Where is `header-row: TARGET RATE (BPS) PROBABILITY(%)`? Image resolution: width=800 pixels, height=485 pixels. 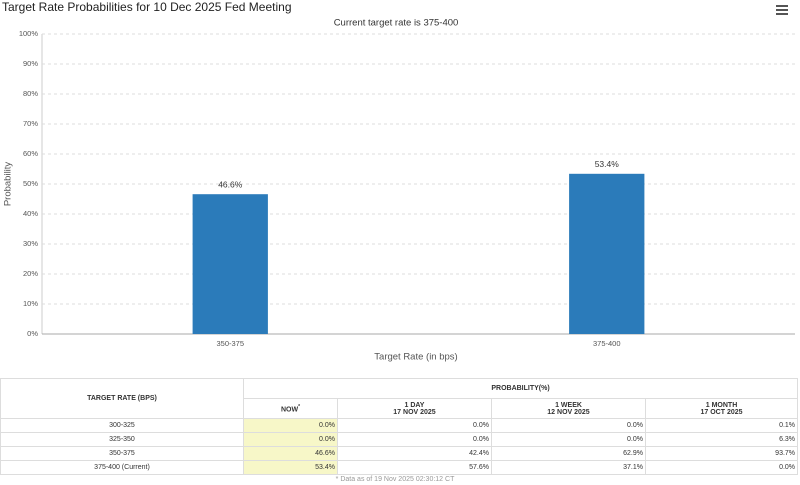
header-row: TARGET RATE (BPS) PROBABILITY(%) is located at coordinates (399, 398).